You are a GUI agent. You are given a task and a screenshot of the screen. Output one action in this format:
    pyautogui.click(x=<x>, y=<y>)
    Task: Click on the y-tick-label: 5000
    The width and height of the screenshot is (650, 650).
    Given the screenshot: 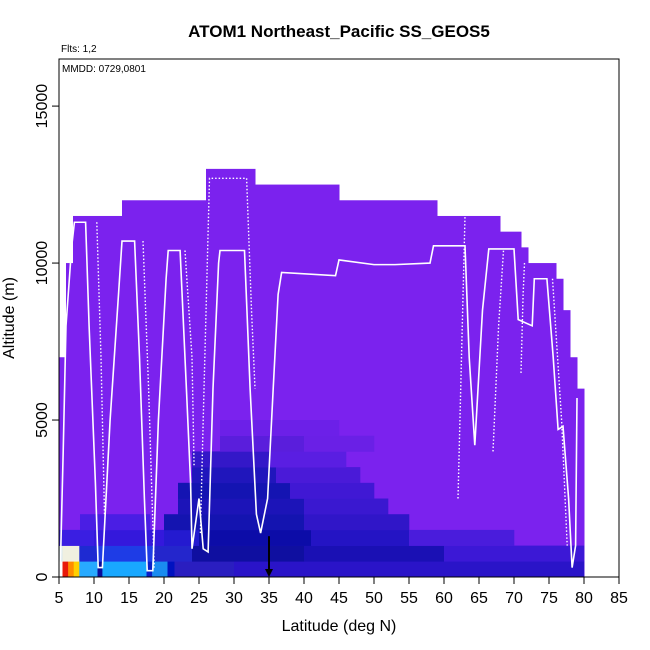 What is the action you would take?
    pyautogui.click(x=42, y=420)
    